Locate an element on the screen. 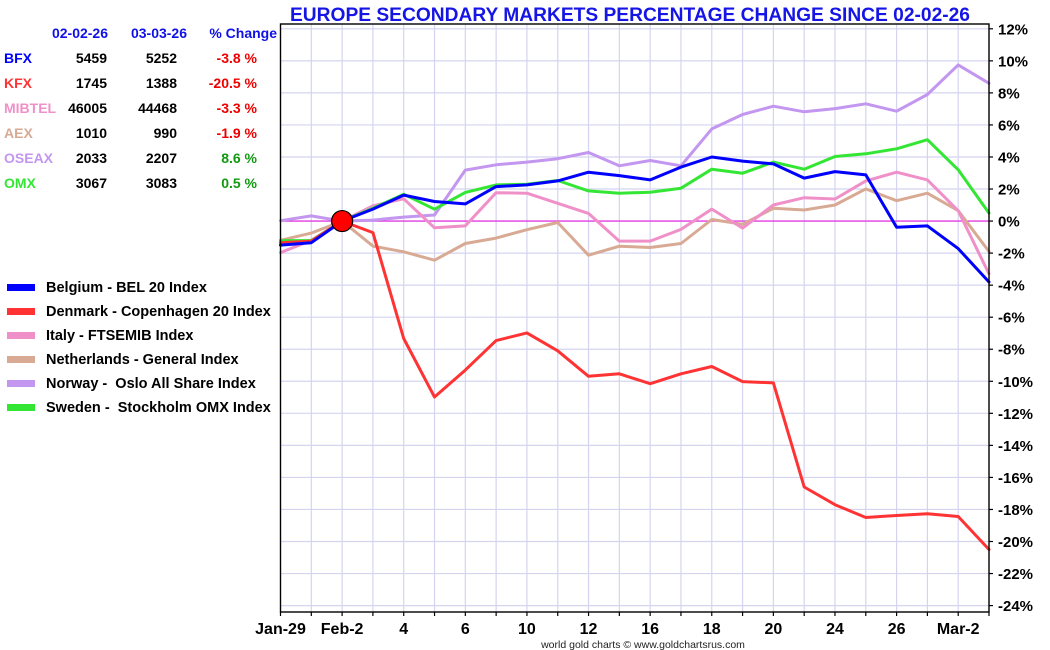 The image size is (1050, 650). legend-label: Netherlands - General Index is located at coordinates (142, 360).